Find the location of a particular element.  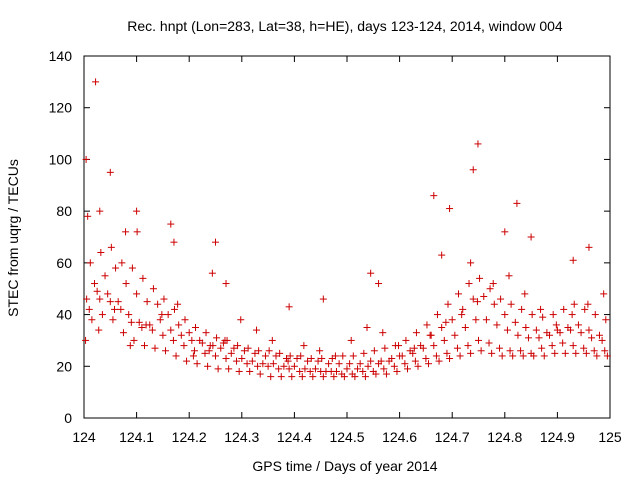

x-tick-label: 124.5 is located at coordinates (346, 437).